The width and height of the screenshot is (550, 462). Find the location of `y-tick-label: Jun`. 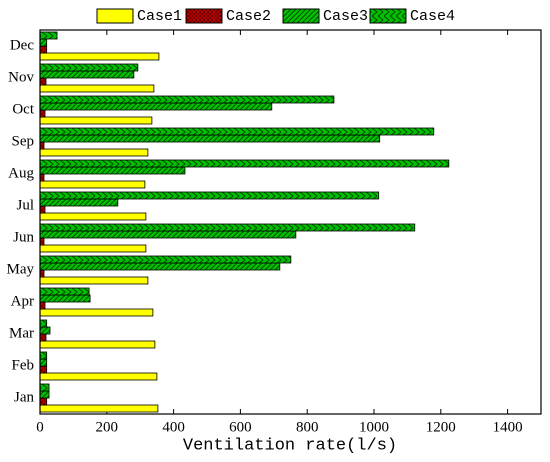

y-tick-label: Jun is located at coordinates (23, 237).